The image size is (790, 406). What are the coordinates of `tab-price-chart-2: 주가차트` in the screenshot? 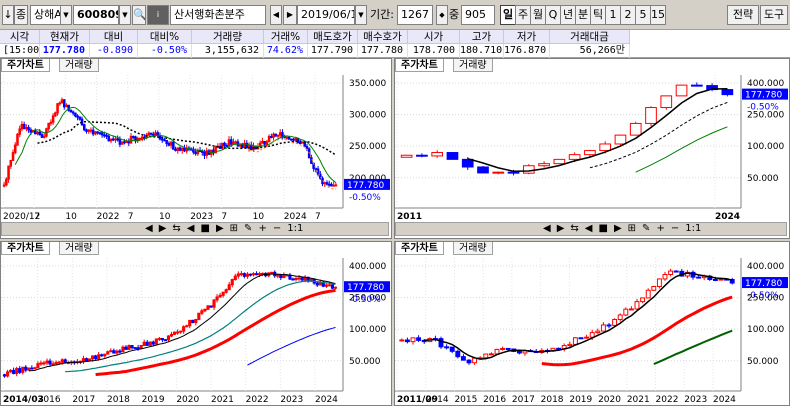 It's located at (25, 248).